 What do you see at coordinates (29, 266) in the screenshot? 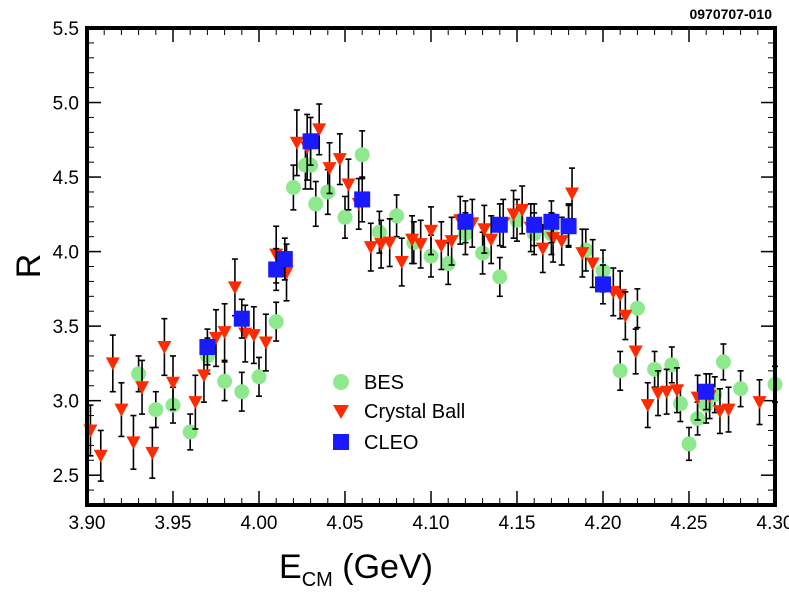
I see `y-axis-label: R` at bounding box center [29, 266].